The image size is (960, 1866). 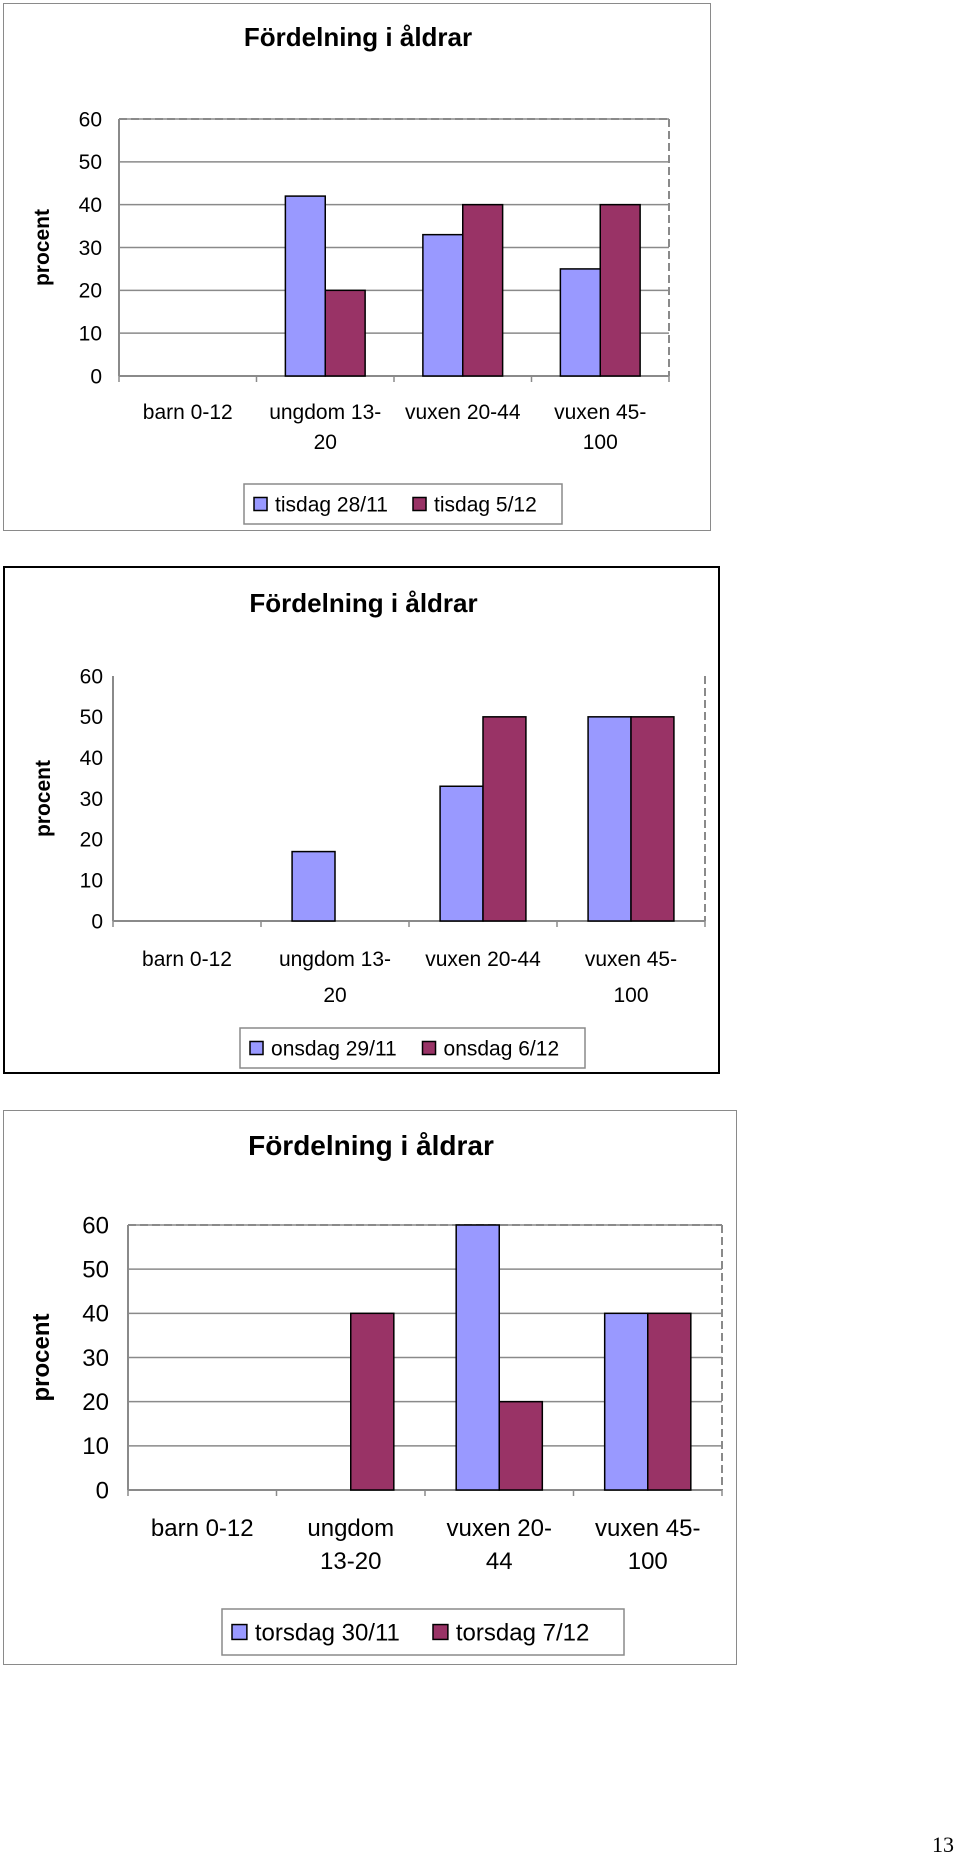 I want to click on legend-entry: tisdag 28/11, so click(x=331, y=504).